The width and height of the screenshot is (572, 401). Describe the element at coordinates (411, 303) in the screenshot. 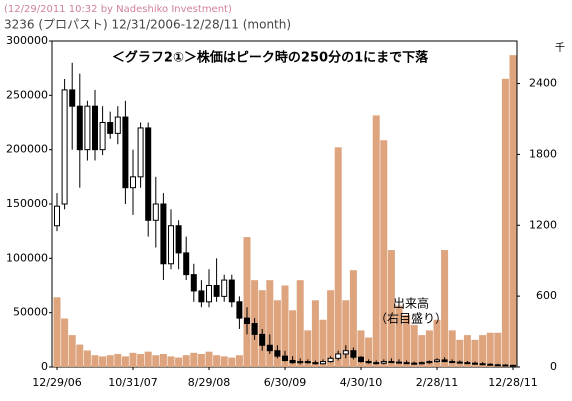

I see `annotation: 出来高` at that location.